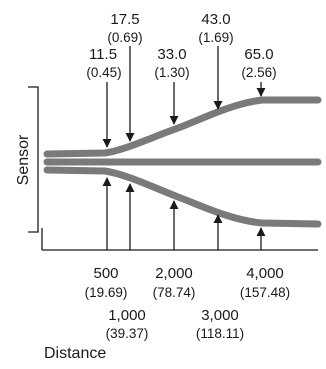 The width and height of the screenshot is (326, 369). What do you see at coordinates (106, 292) in the screenshot?
I see `bottom-marker-sub: (19.69)` at bounding box center [106, 292].